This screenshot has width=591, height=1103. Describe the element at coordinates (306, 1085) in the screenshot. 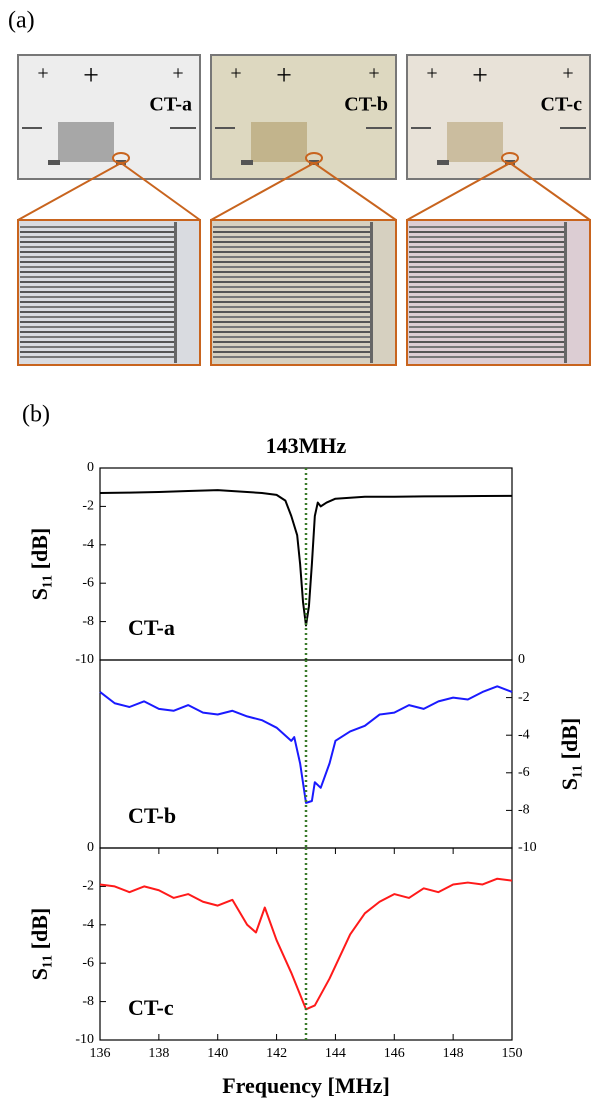

I see `x-axis-label: Frequency [MHz]` at that location.